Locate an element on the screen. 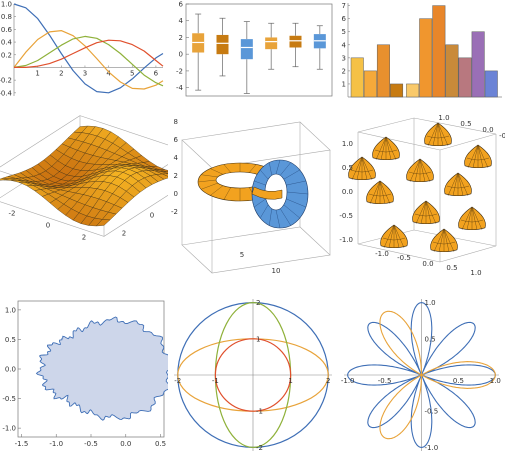 This screenshot has height=457, width=505. y-tick-label: 6 is located at coordinates (181, 5).